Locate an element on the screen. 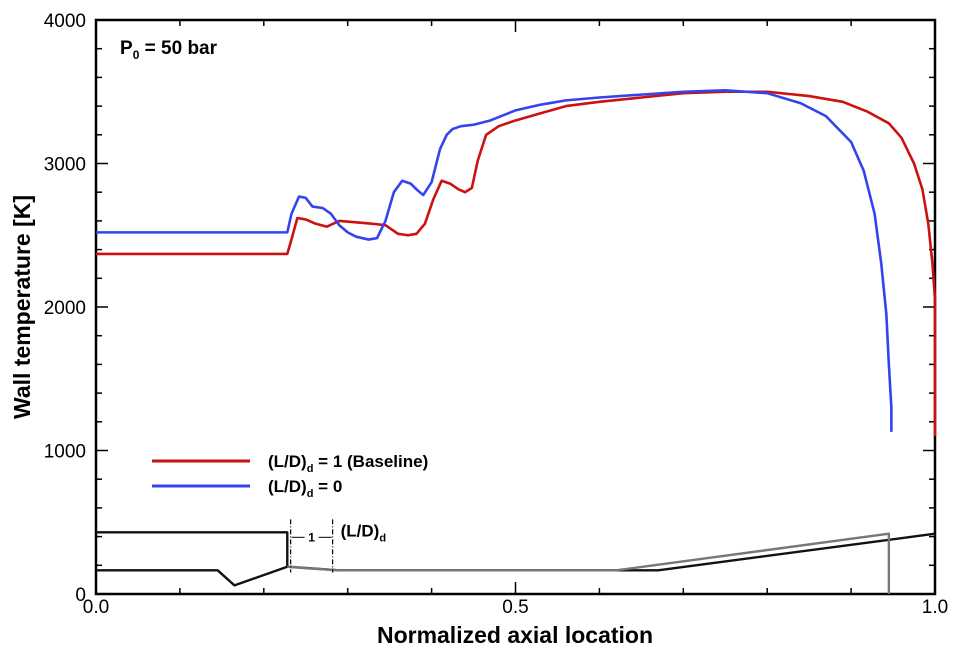  legend-label-ld0-rest: = 0 is located at coordinates (327, 486).